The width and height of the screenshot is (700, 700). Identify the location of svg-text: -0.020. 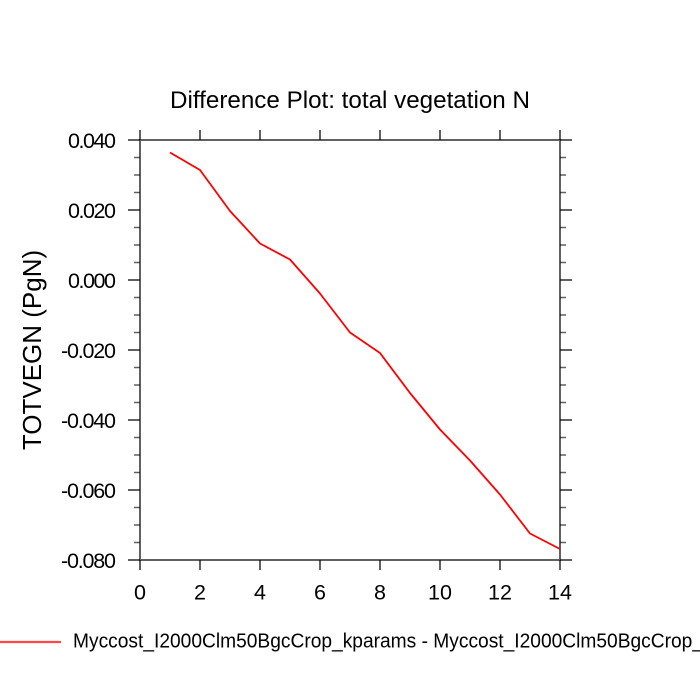
(88, 351).